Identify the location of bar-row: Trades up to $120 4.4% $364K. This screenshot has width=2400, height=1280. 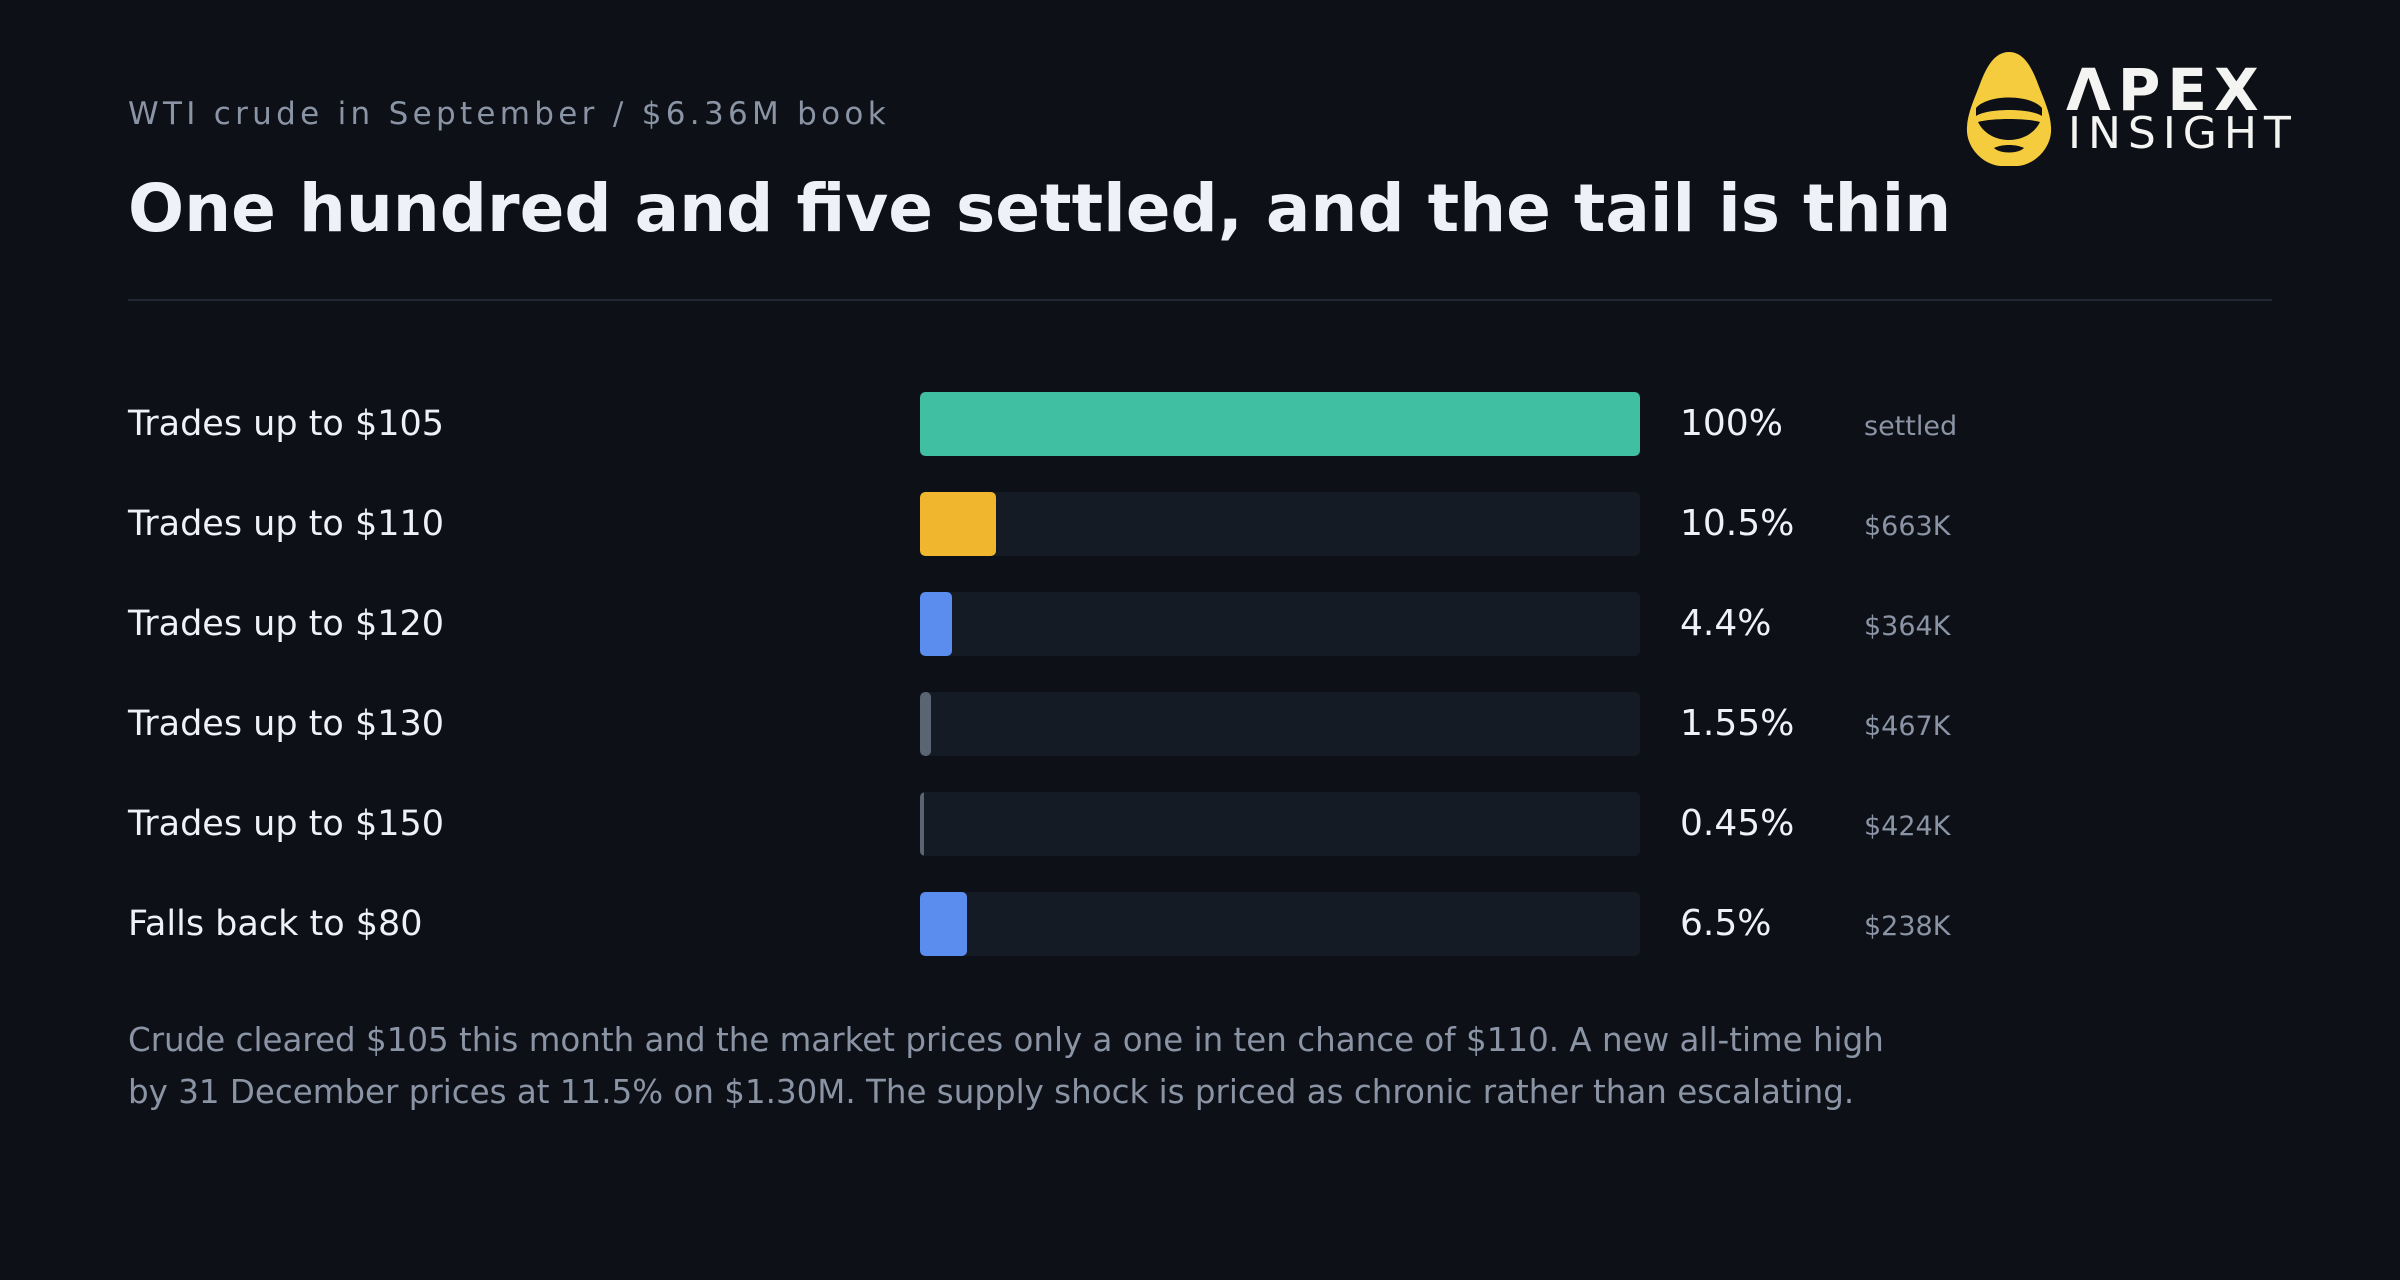
(1200, 624).